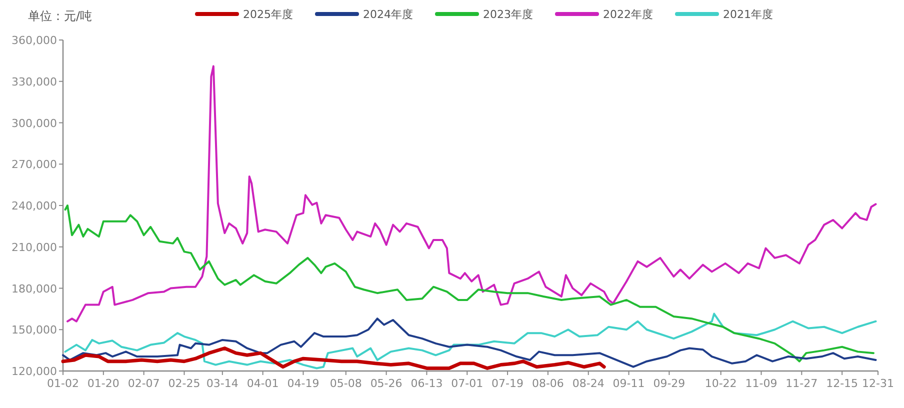 The image size is (904, 408). I want to click on x-tick-label: 04-19, so click(303, 383).